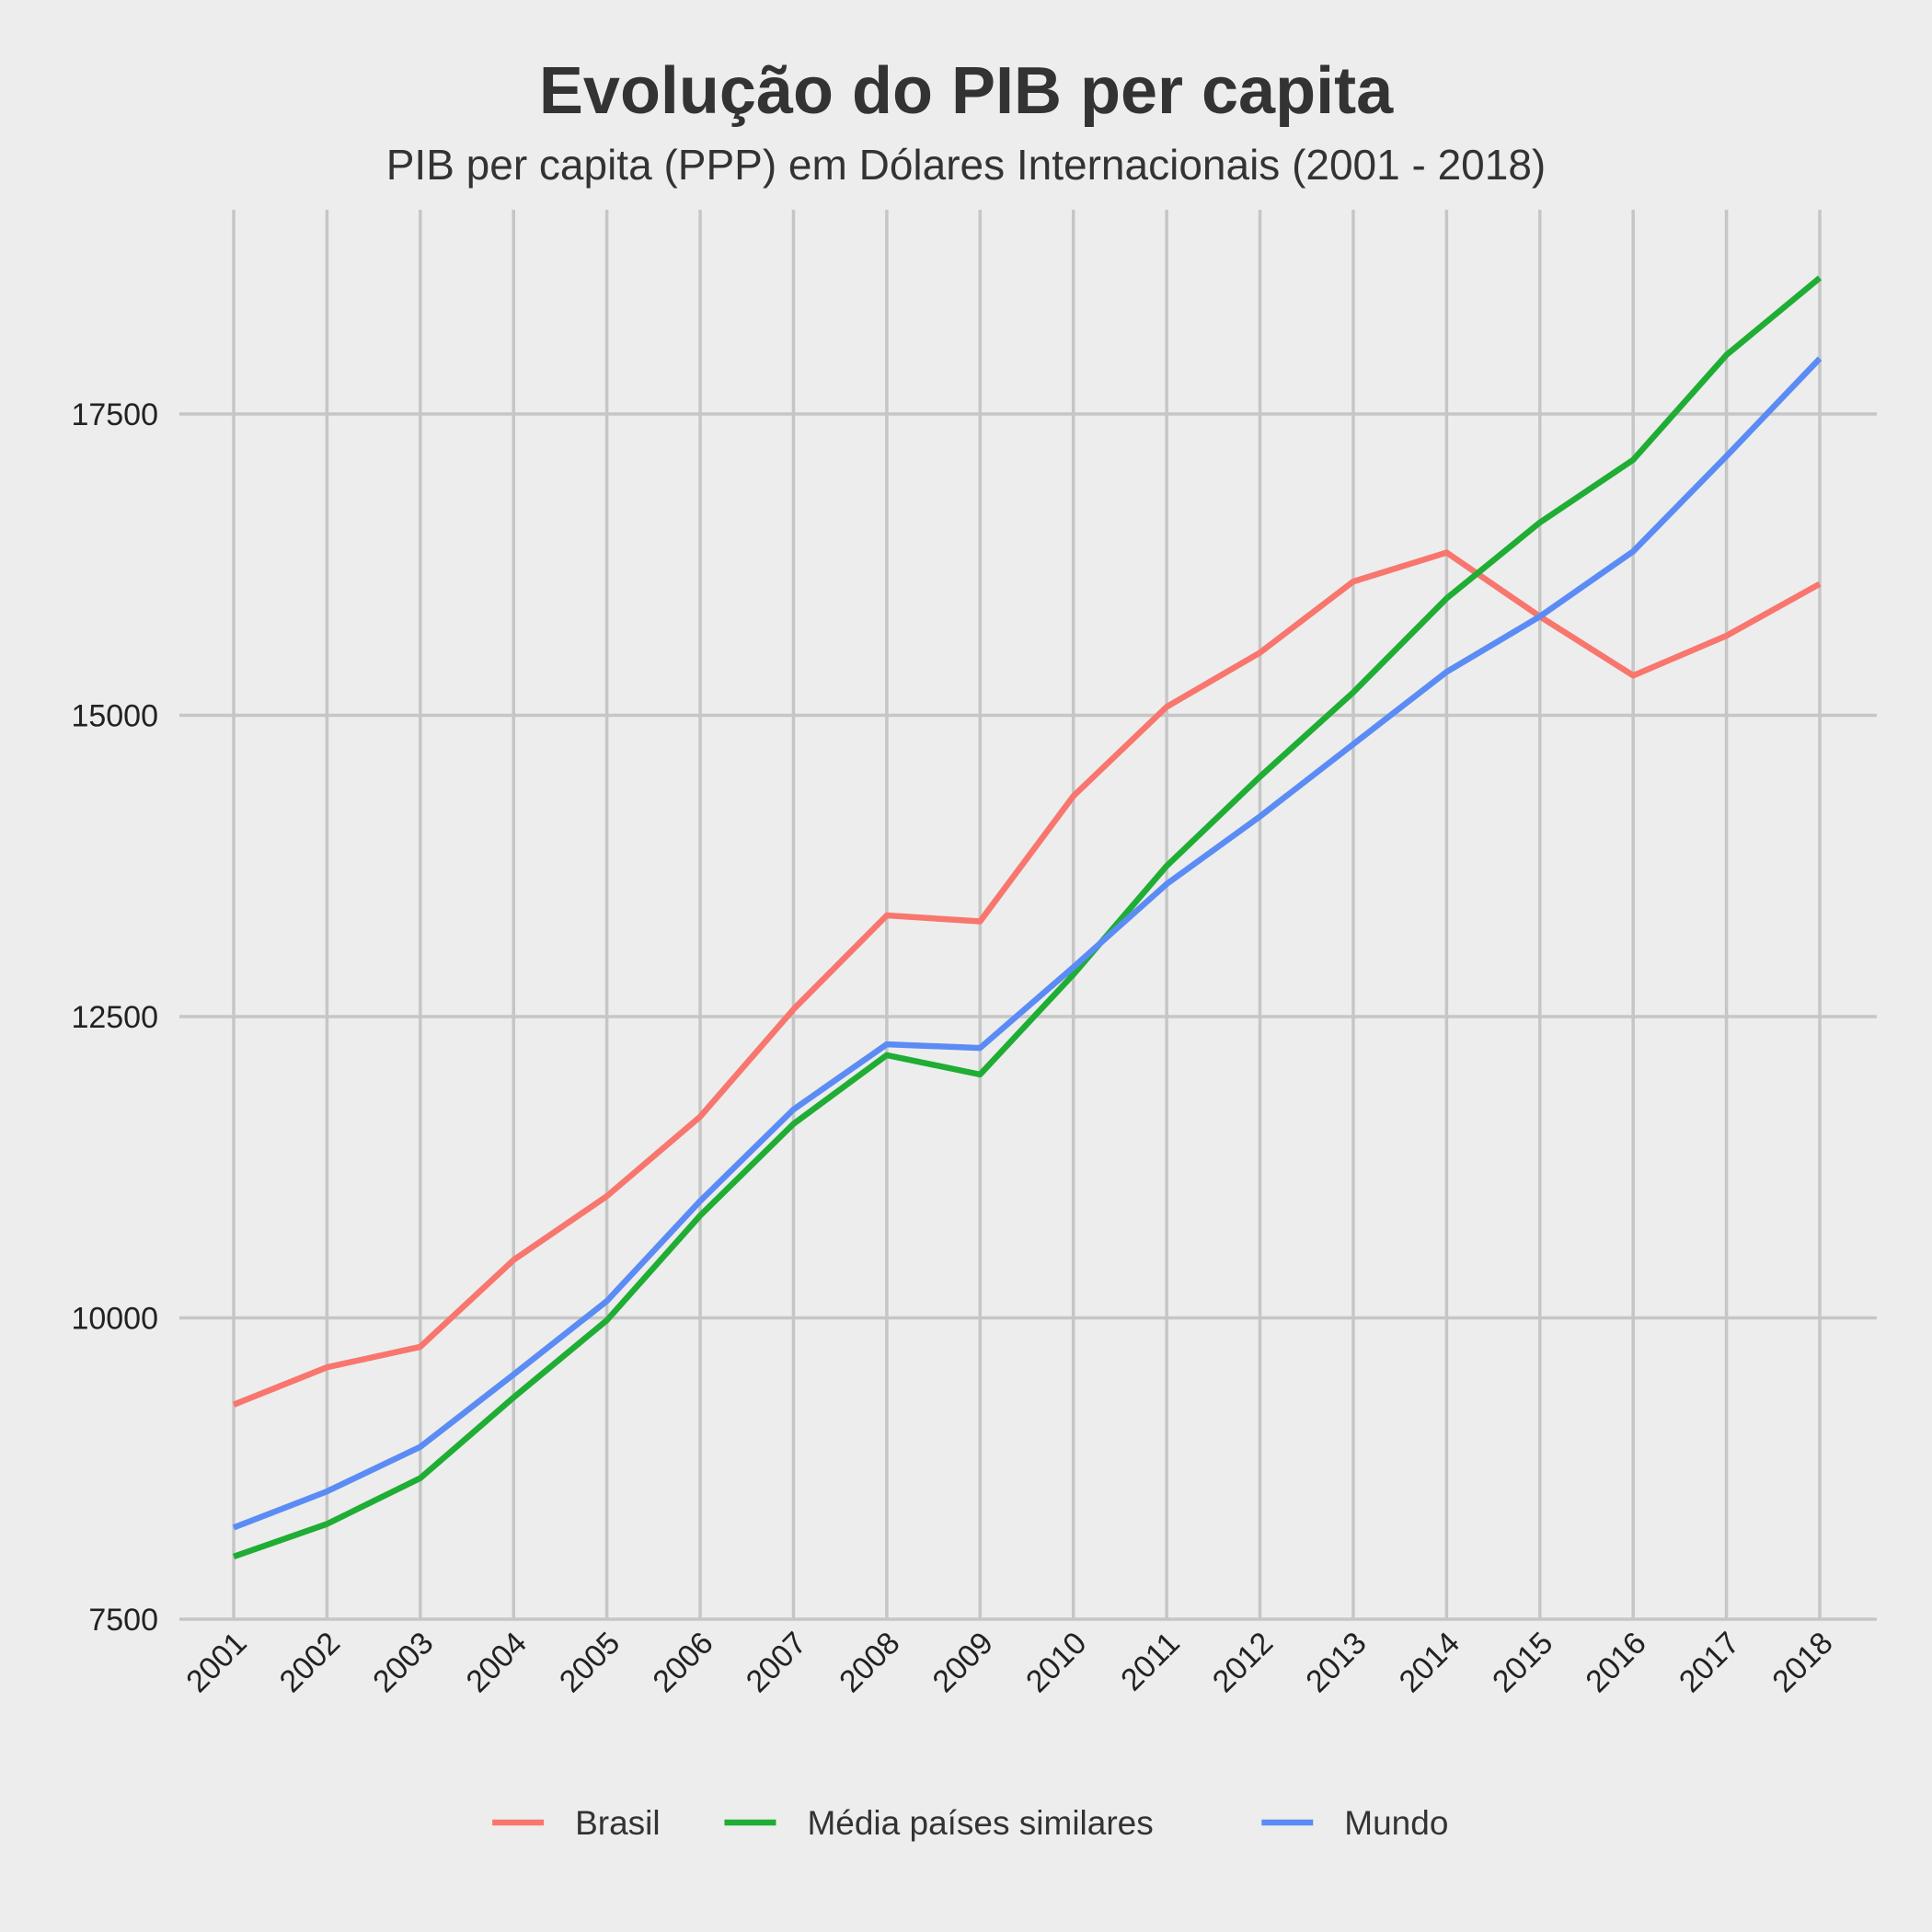 Image resolution: width=1932 pixels, height=1932 pixels. What do you see at coordinates (1243, 1662) in the screenshot?
I see `x-tick-label: 2012` at bounding box center [1243, 1662].